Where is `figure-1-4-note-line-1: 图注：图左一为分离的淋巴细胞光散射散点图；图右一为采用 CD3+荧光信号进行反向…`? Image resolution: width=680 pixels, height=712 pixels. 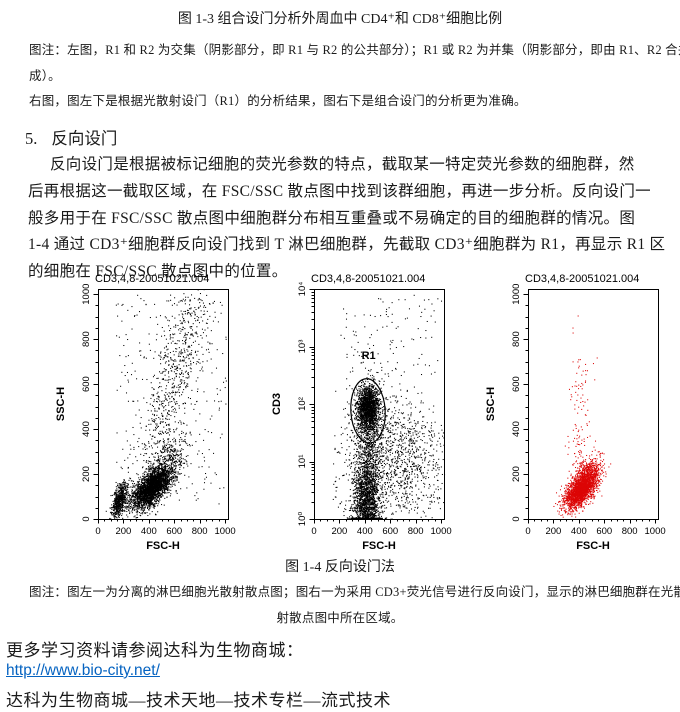
figure-1-4-note-line-1: 图注：图左一为分离的淋巴细胞光散射散点图；图右一为采用 CD3+荧光信号进行反向… is located at coordinates (354, 592).